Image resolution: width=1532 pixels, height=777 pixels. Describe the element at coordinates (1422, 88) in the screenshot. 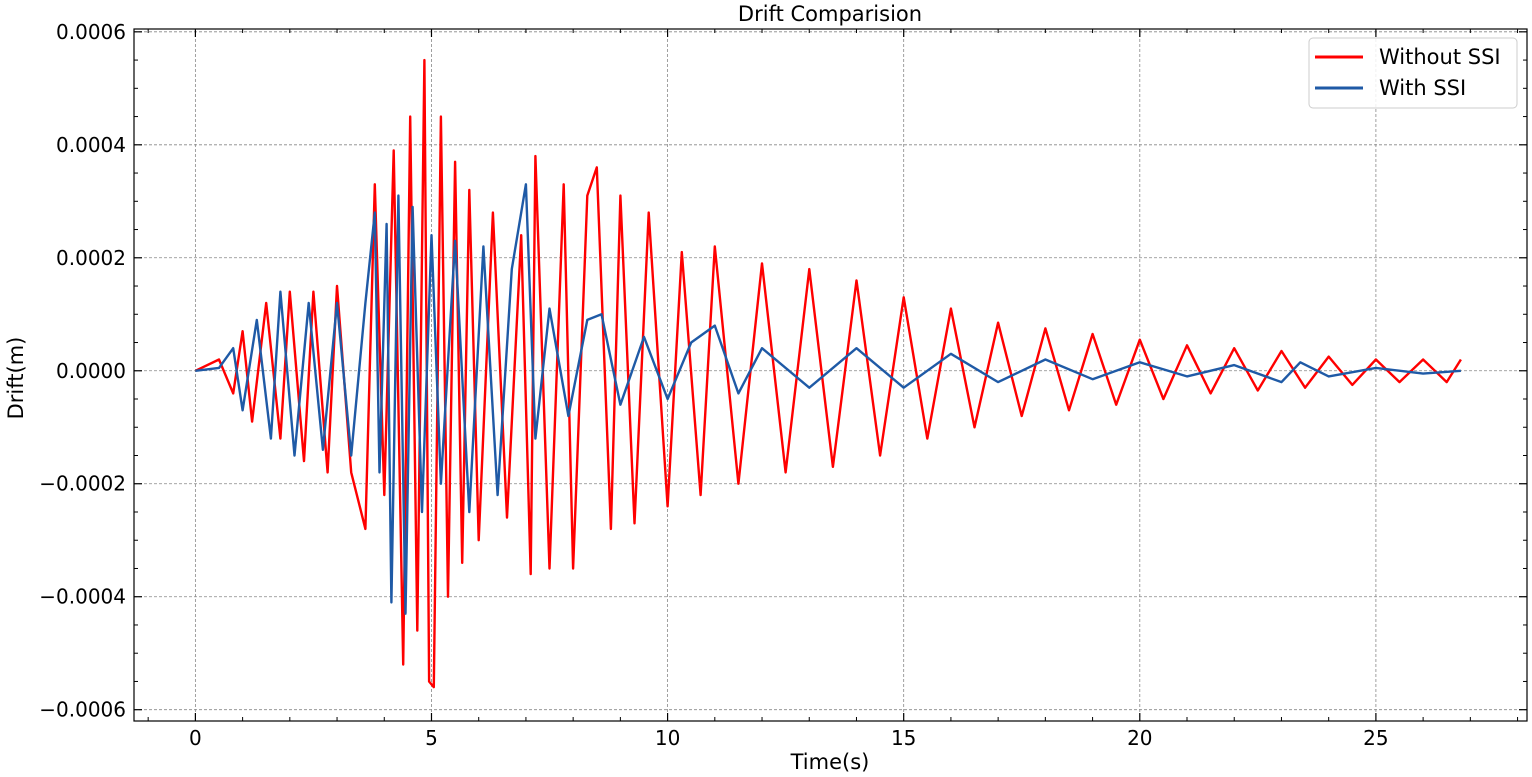

I see `legend-label-with-ssi: With SSI` at that location.